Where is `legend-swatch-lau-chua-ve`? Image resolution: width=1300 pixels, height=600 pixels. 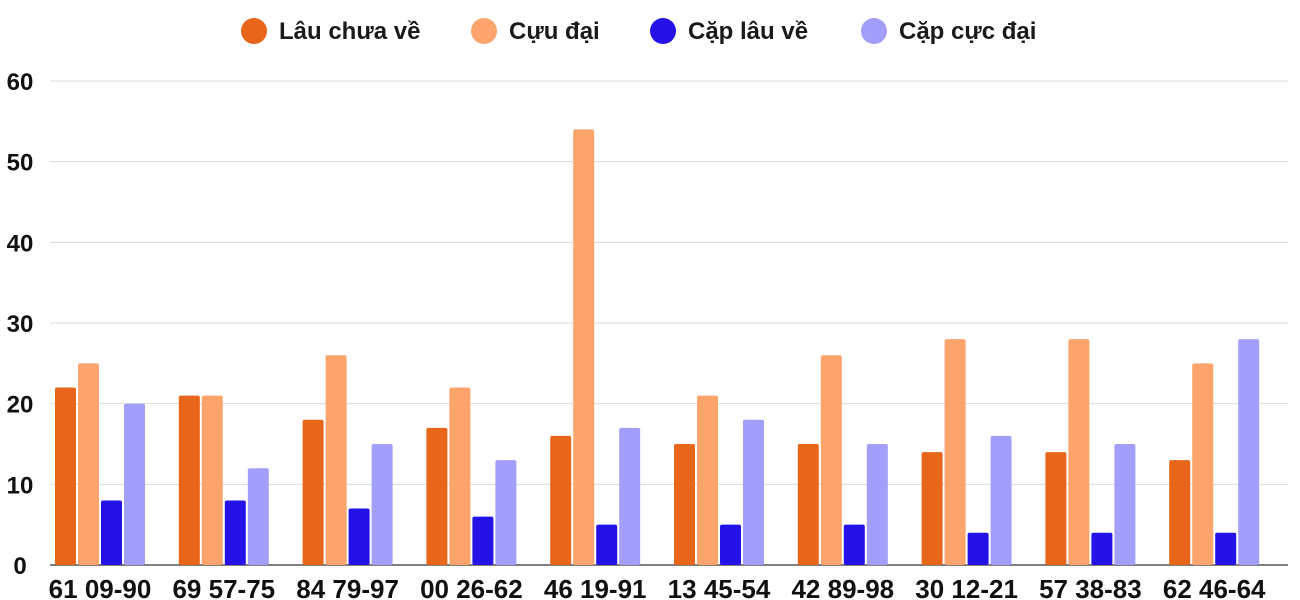 legend-swatch-lau-chua-ve is located at coordinates (254, 31).